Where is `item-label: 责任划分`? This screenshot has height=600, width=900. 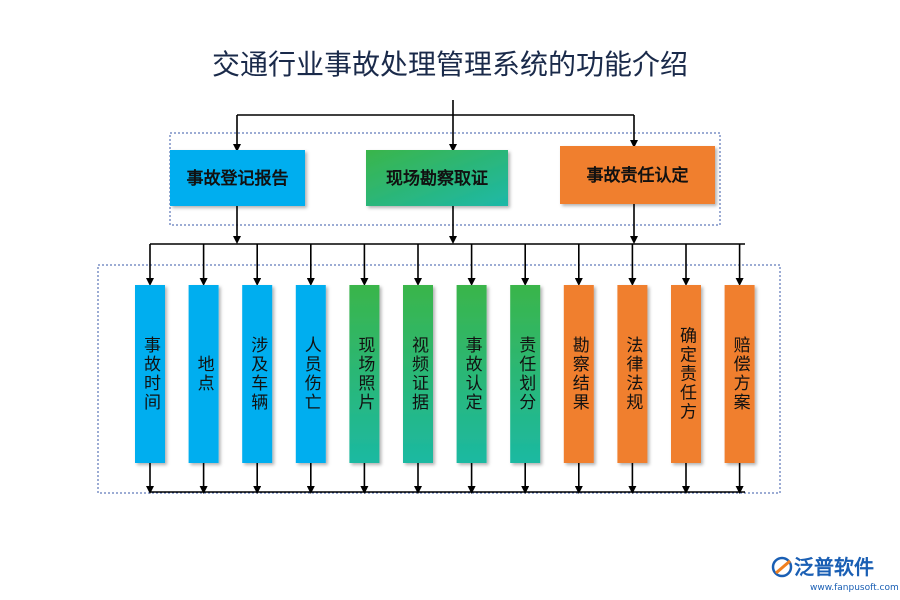
item-label: 责任划分 is located at coordinates (525, 374).